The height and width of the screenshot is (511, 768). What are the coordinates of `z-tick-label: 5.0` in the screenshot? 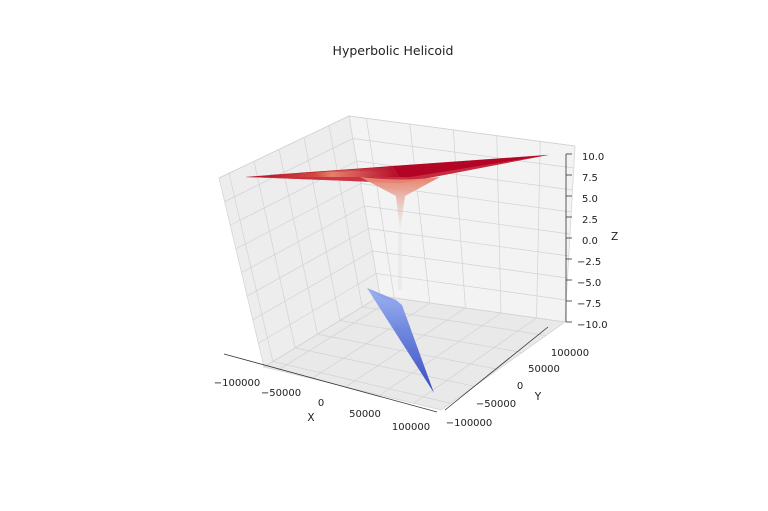 It's located at (590, 199).